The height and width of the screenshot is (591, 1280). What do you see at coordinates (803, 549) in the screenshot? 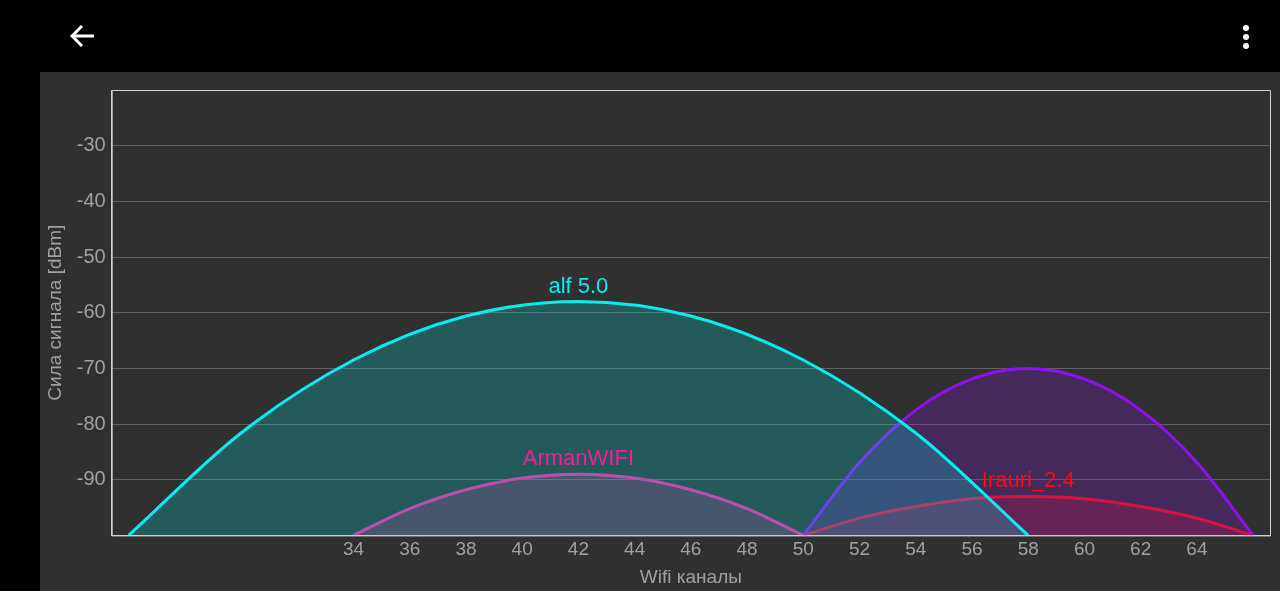
I see `x-tick-label: 50` at bounding box center [803, 549].